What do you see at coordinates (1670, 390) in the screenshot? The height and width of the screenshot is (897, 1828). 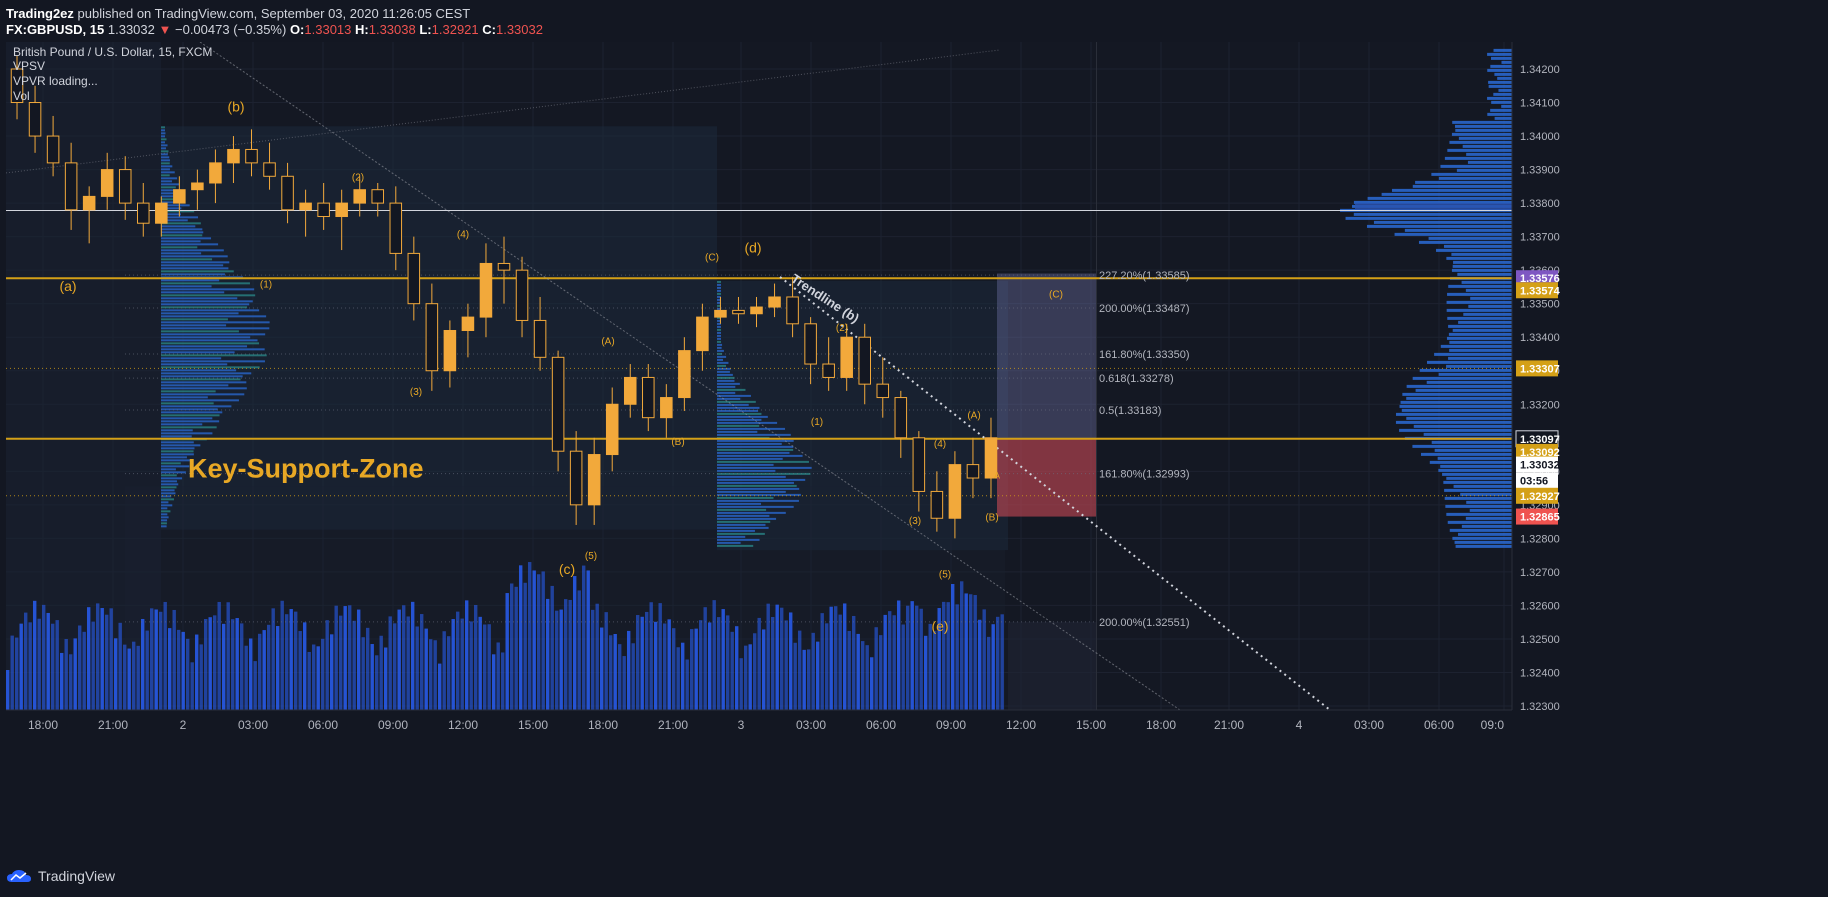 I see `price-axis-bg` at bounding box center [1670, 390].